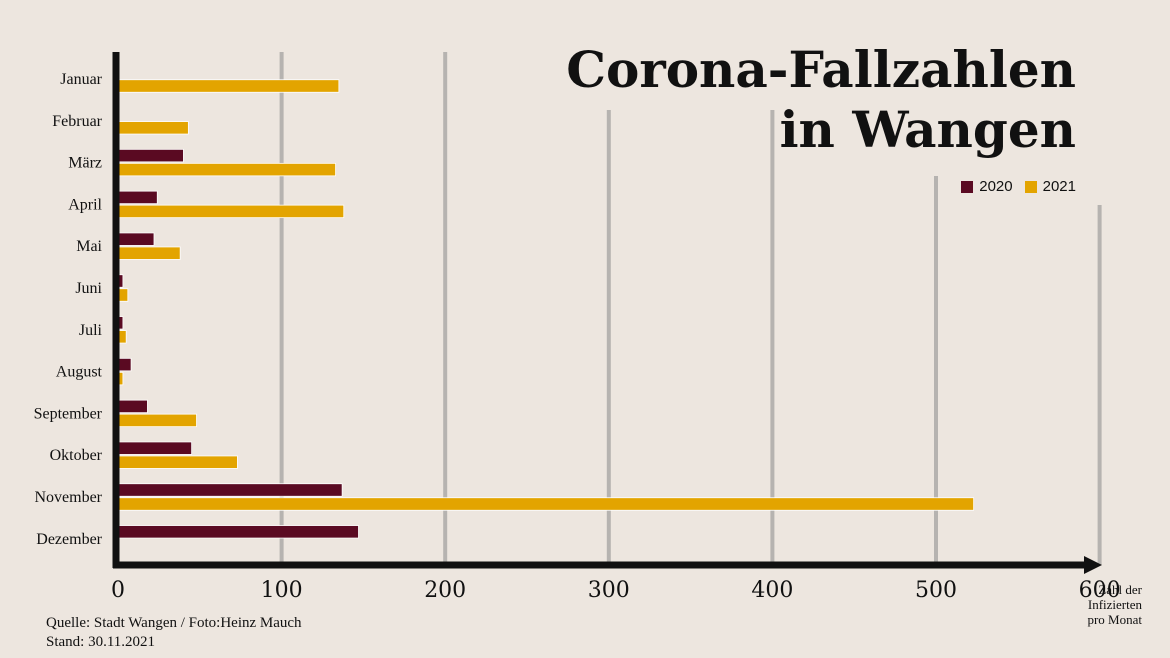 The height and width of the screenshot is (658, 1170). What do you see at coordinates (174, 642) in the screenshot?
I see `date-text: Stand: 30.11.2021` at bounding box center [174, 642].